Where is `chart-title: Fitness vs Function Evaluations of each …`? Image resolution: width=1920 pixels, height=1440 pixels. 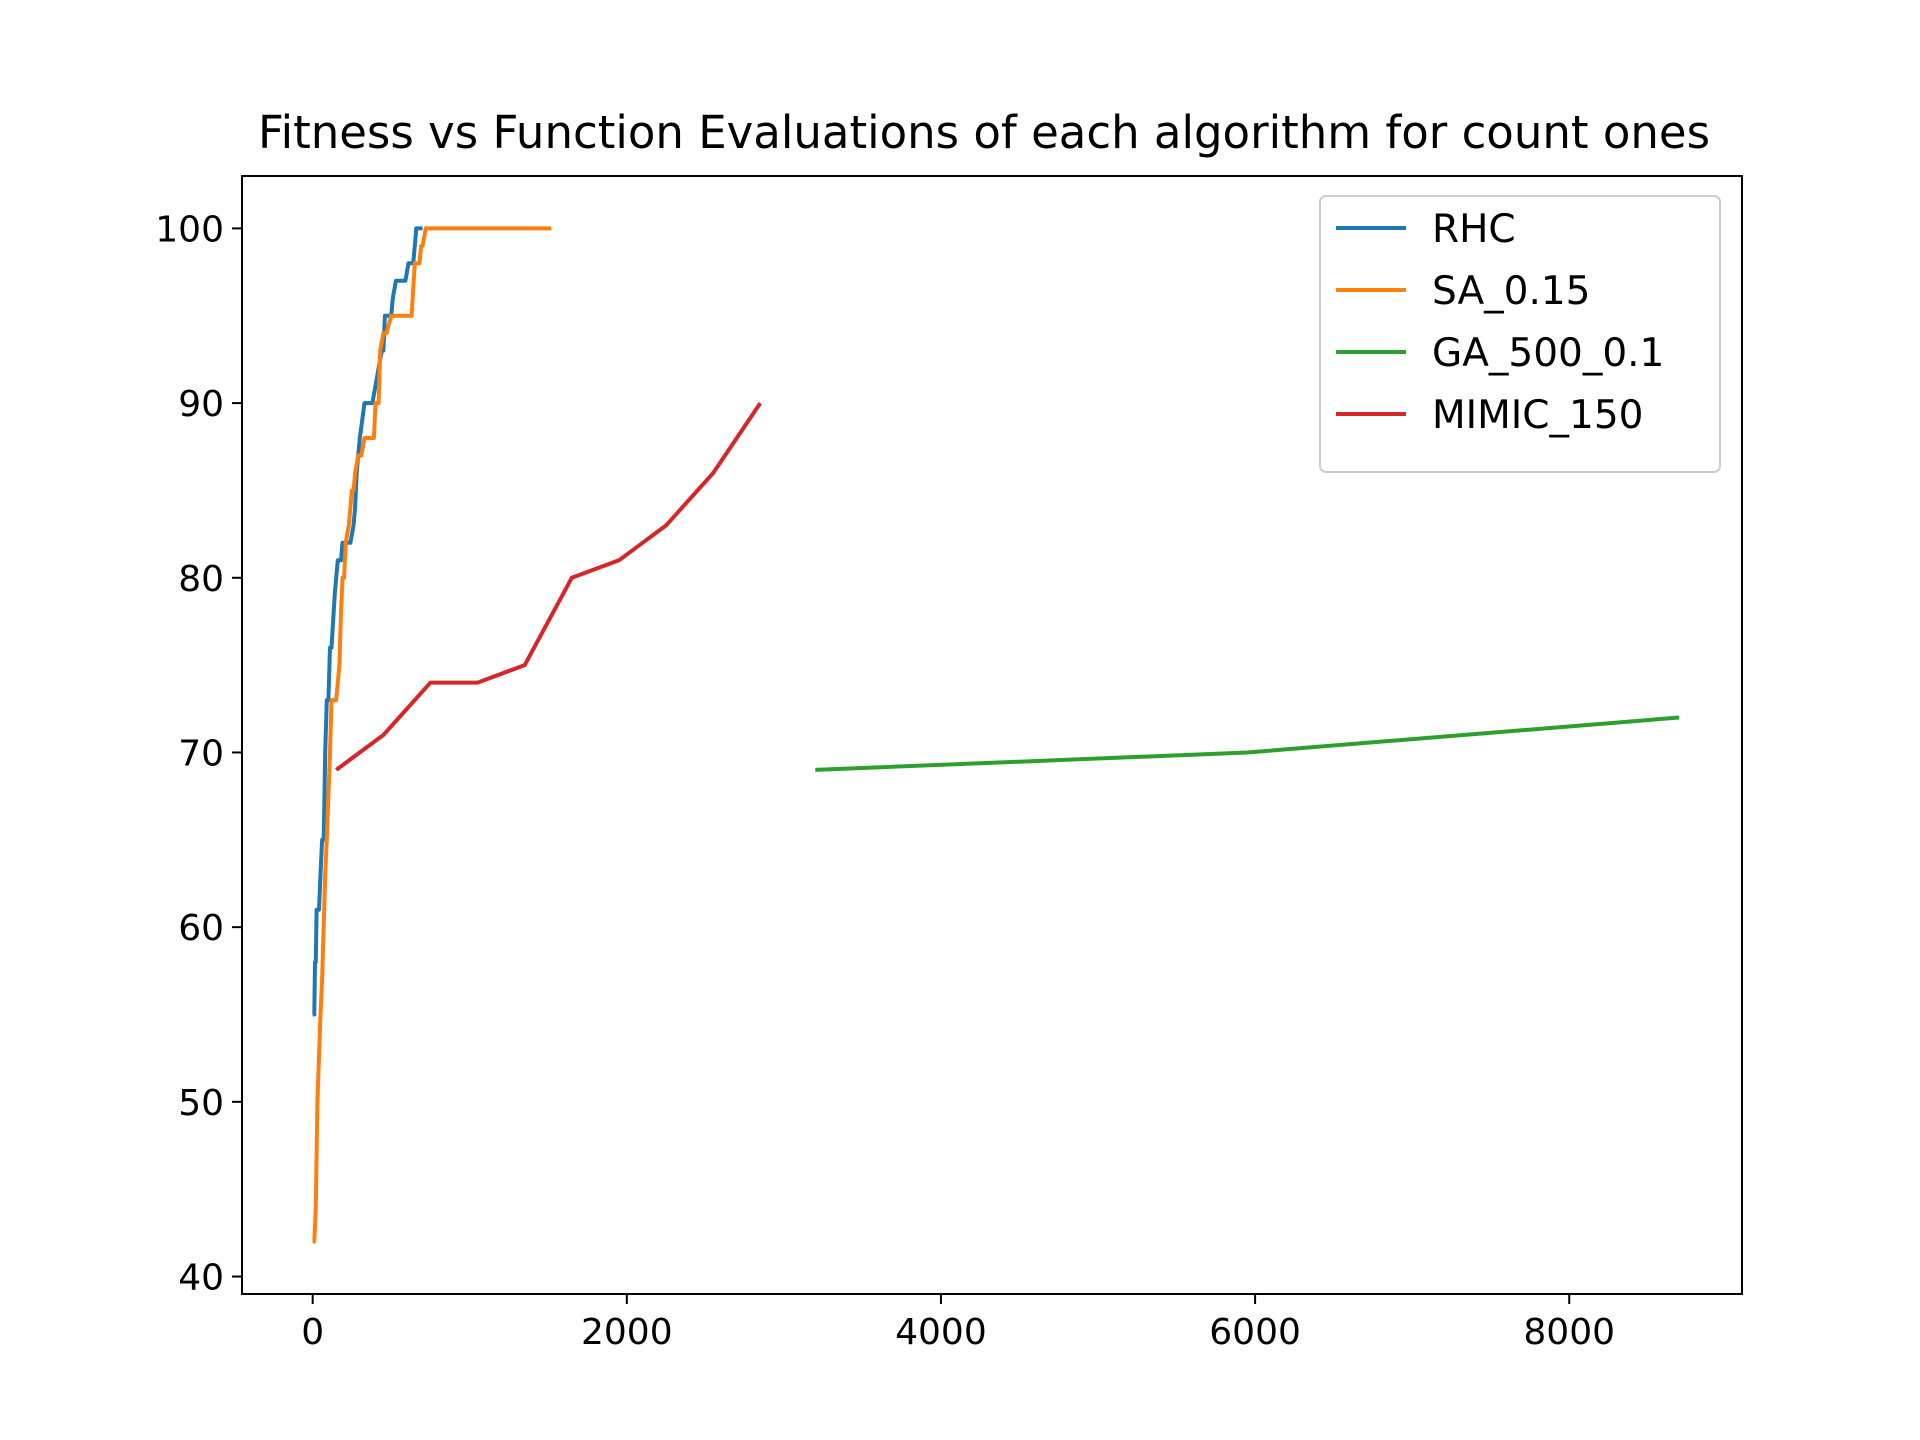 chart-title: Fitness vs Function Evaluations of each … is located at coordinates (984, 132).